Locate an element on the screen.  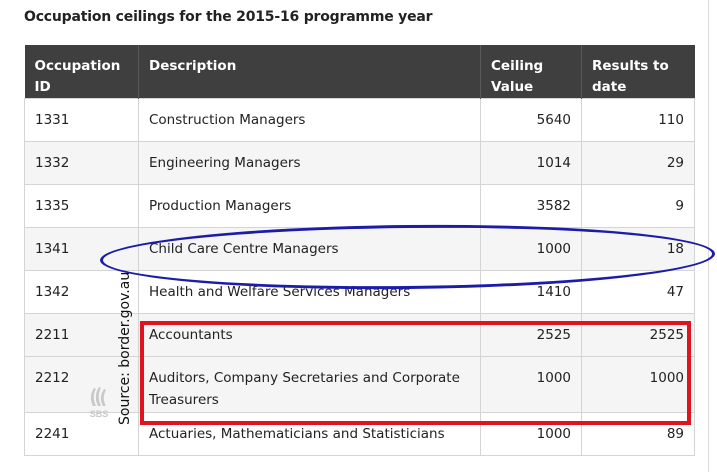
cell-results: 18 is located at coordinates (638, 249).